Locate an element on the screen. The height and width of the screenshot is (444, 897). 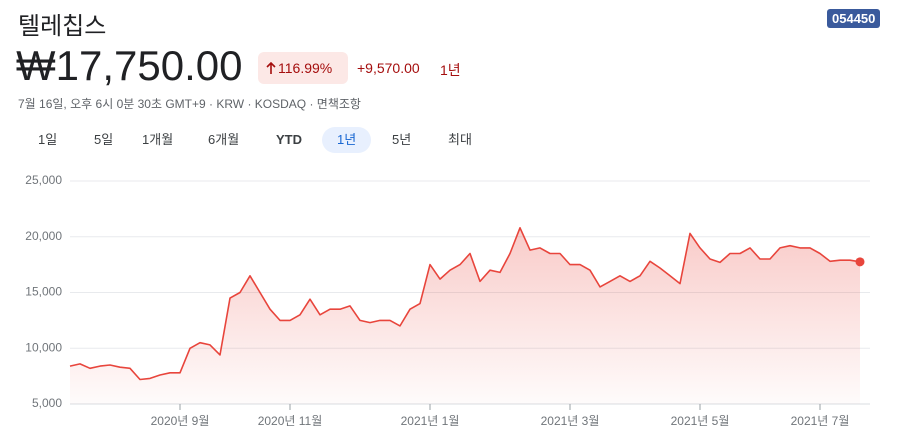
change-pill: 116.99% is located at coordinates (303, 68).